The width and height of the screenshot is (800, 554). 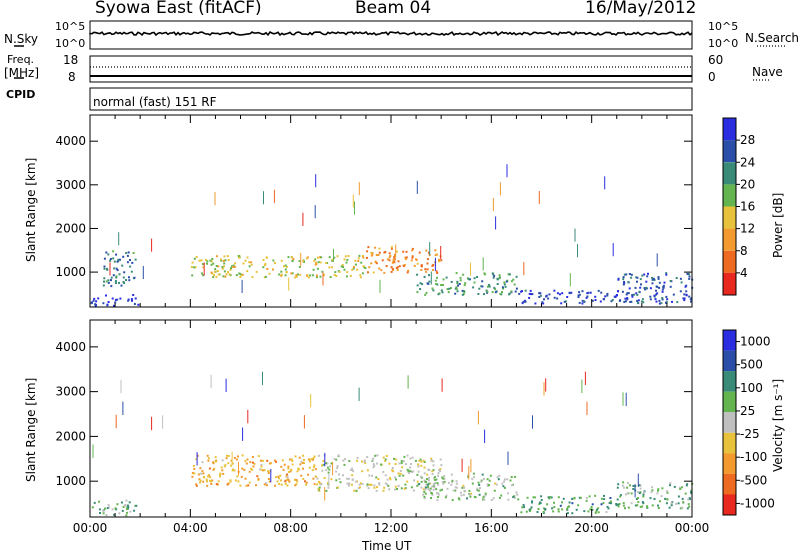 I want to click on x-axis-label: Time UT, so click(x=387, y=546).